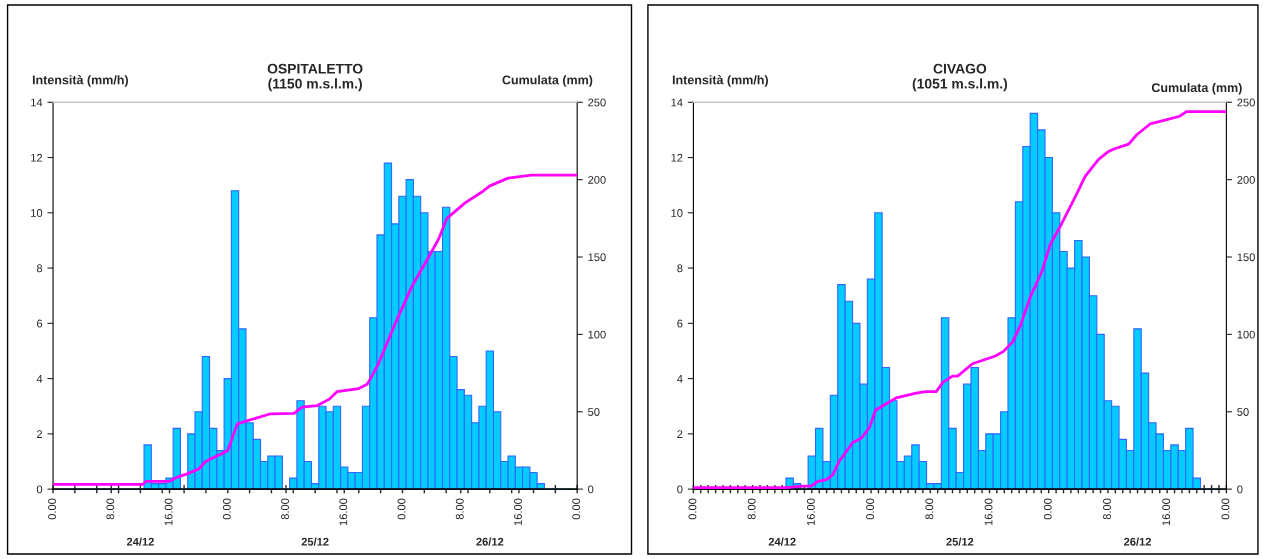 This screenshot has height=559, width=1263. I want to click on chart-title: CIVAGO (1051 m.s.l.m.), so click(960, 77).